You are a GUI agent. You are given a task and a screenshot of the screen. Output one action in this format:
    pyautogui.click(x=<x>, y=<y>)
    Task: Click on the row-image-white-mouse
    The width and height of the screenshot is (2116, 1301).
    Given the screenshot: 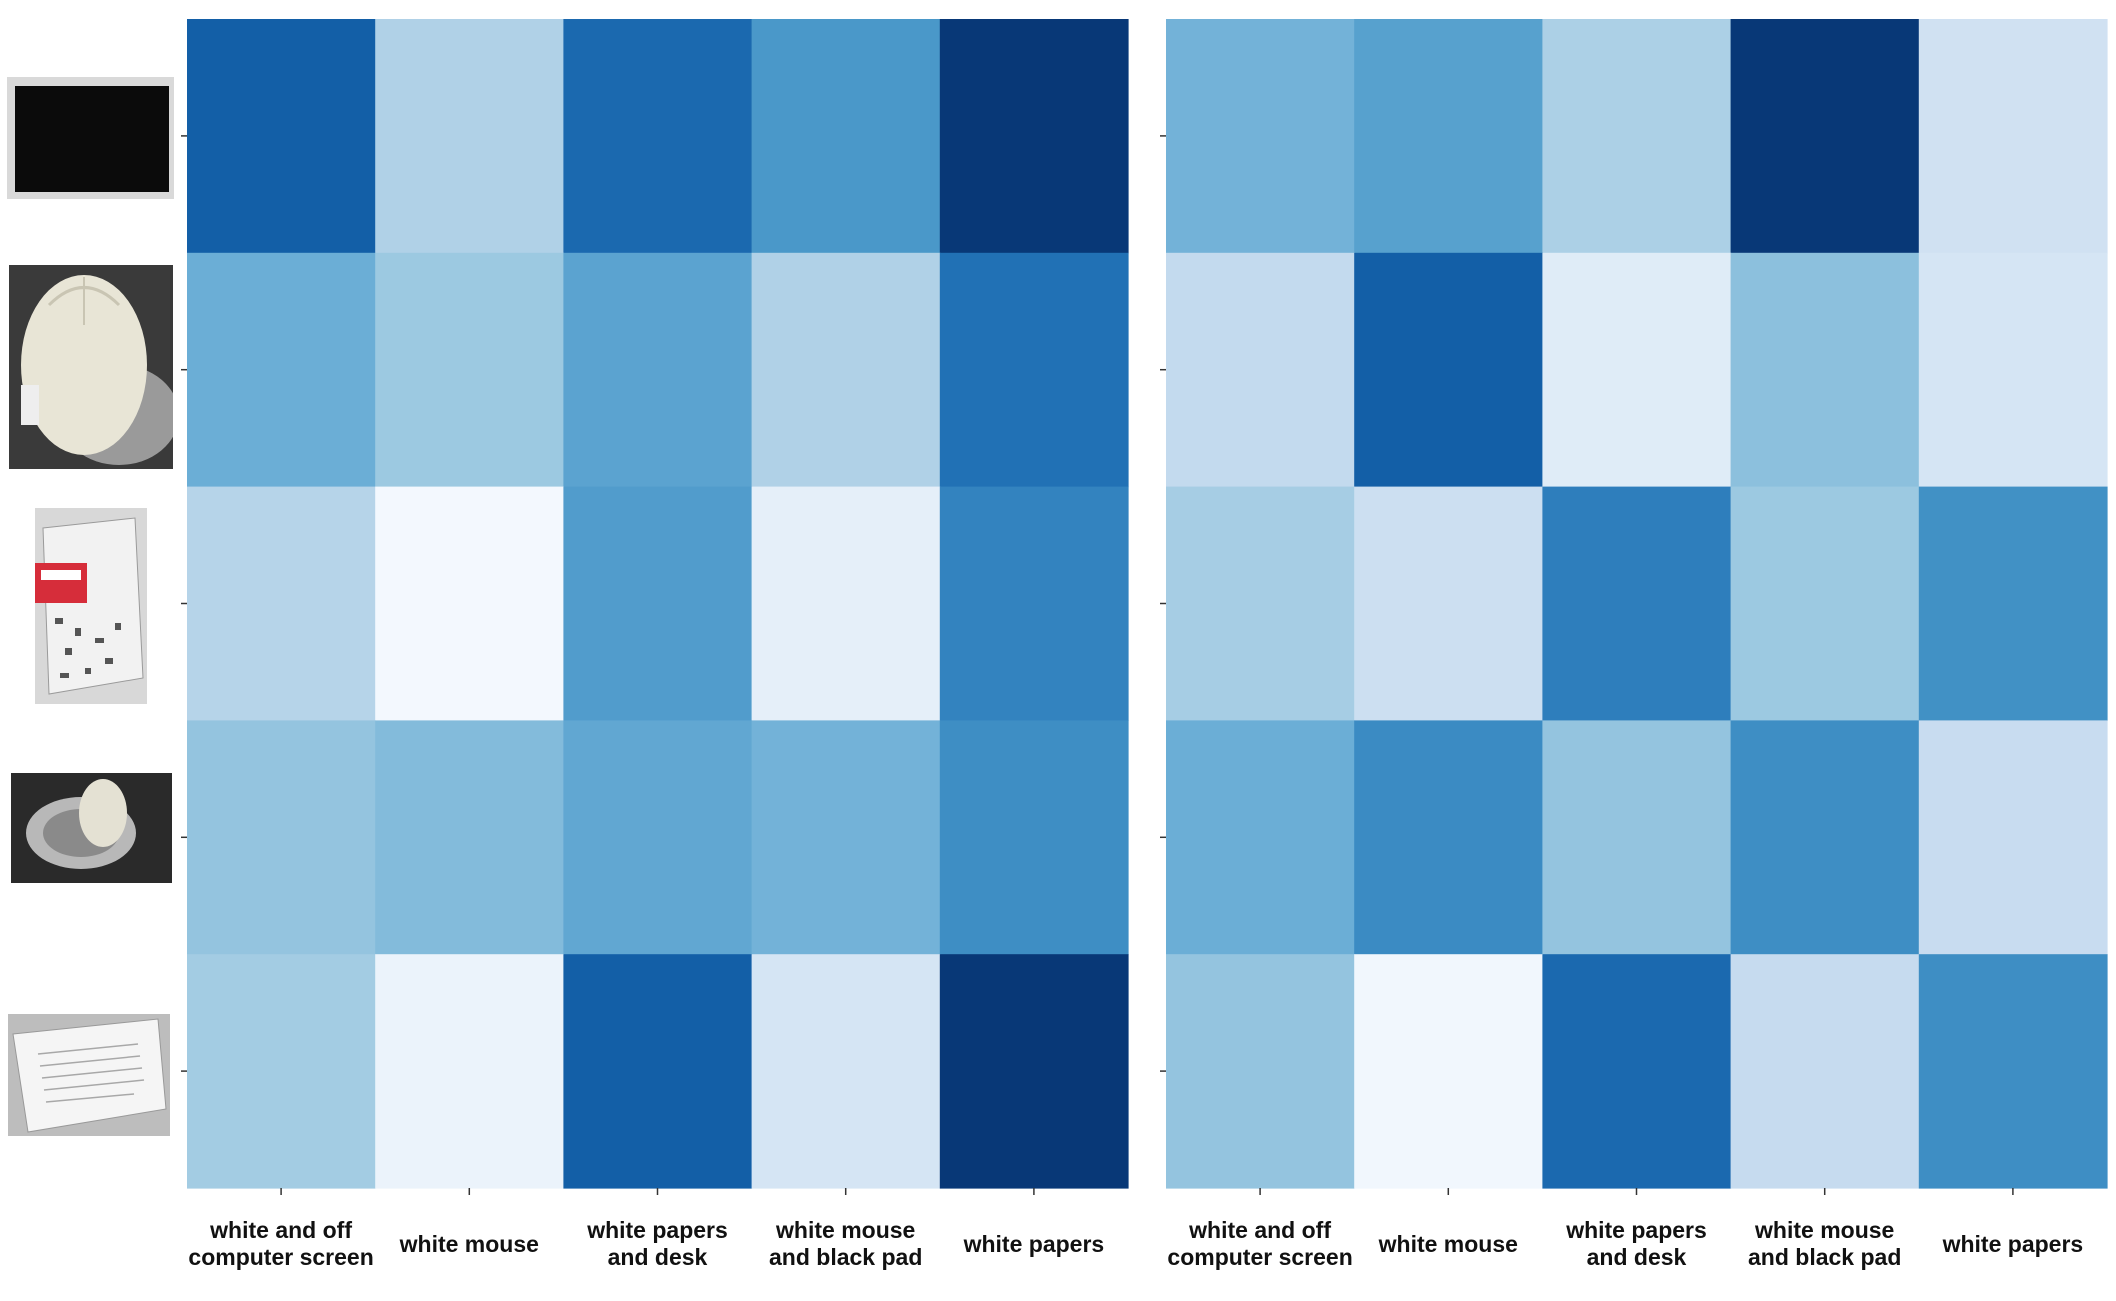 What is the action you would take?
    pyautogui.click(x=91, y=367)
    